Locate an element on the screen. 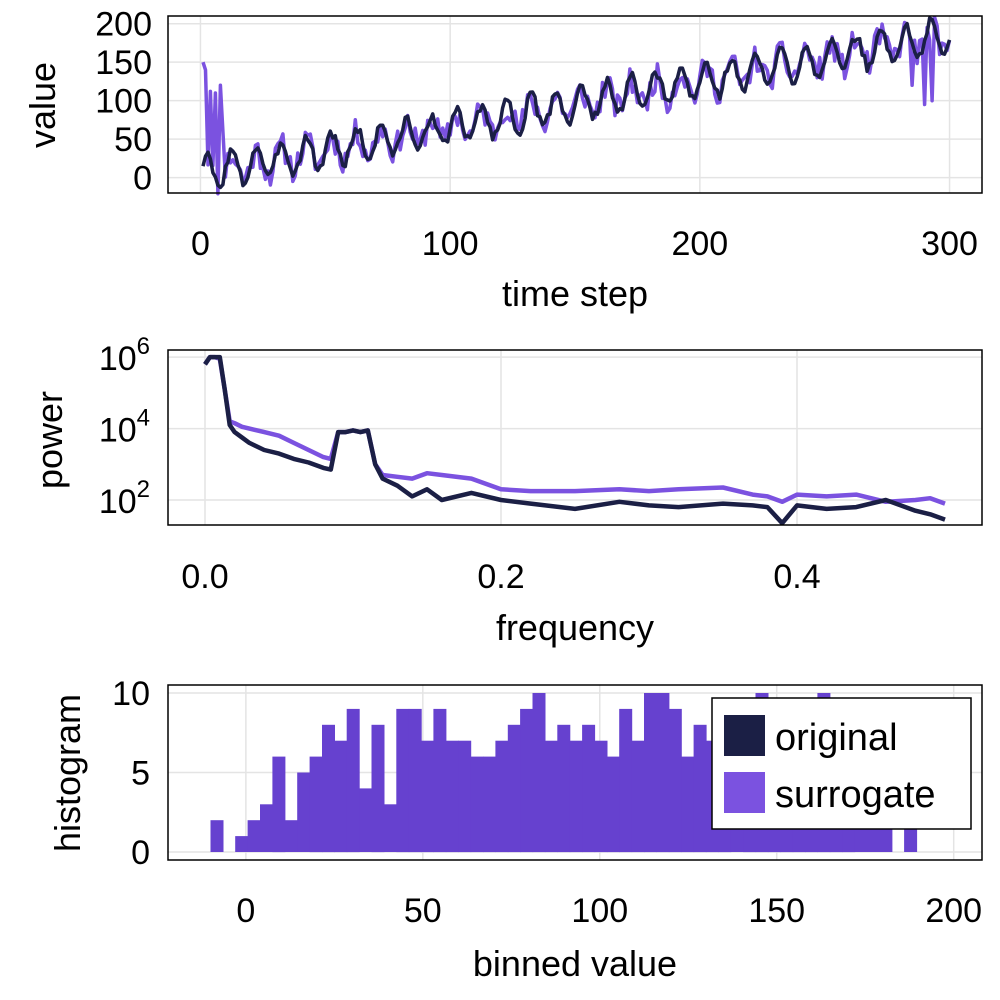 The image size is (1000, 1000). p2-ylabel: power is located at coordinates (49, 440).